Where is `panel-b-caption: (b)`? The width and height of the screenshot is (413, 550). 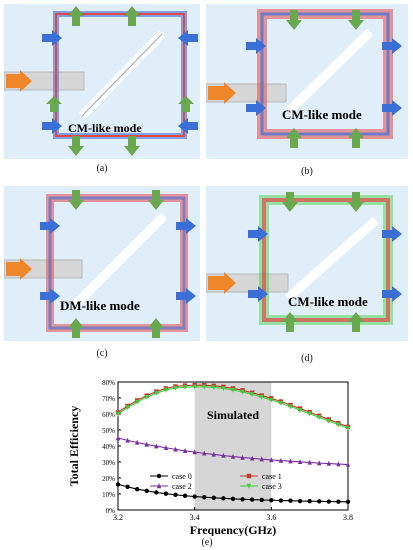 panel-b-caption: (b) is located at coordinates (307, 171).